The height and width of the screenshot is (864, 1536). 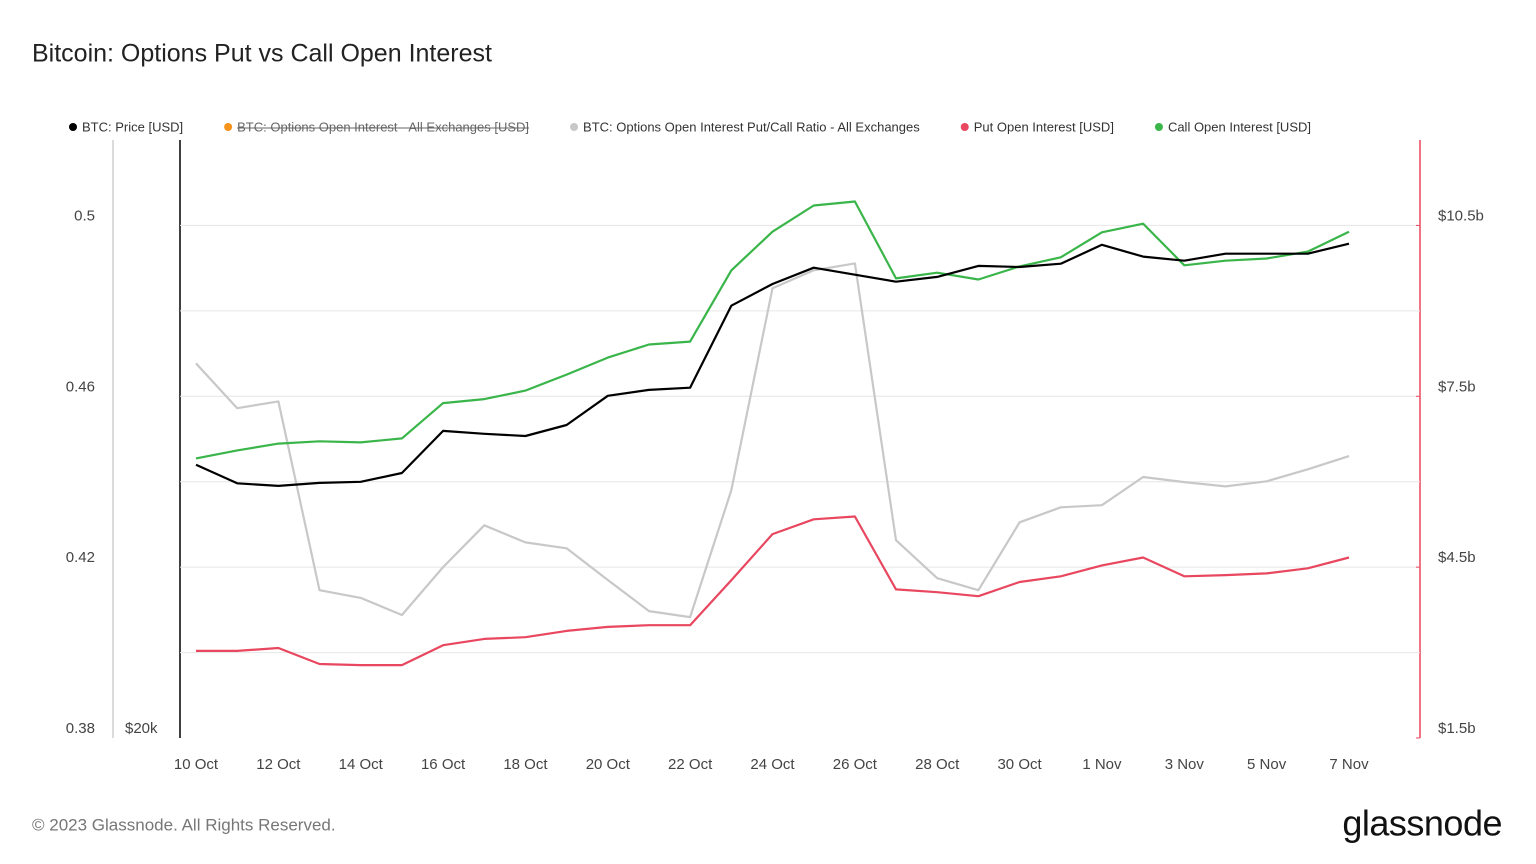 What do you see at coordinates (141, 728) in the screenshot?
I see `y3-tick-label: $20k` at bounding box center [141, 728].